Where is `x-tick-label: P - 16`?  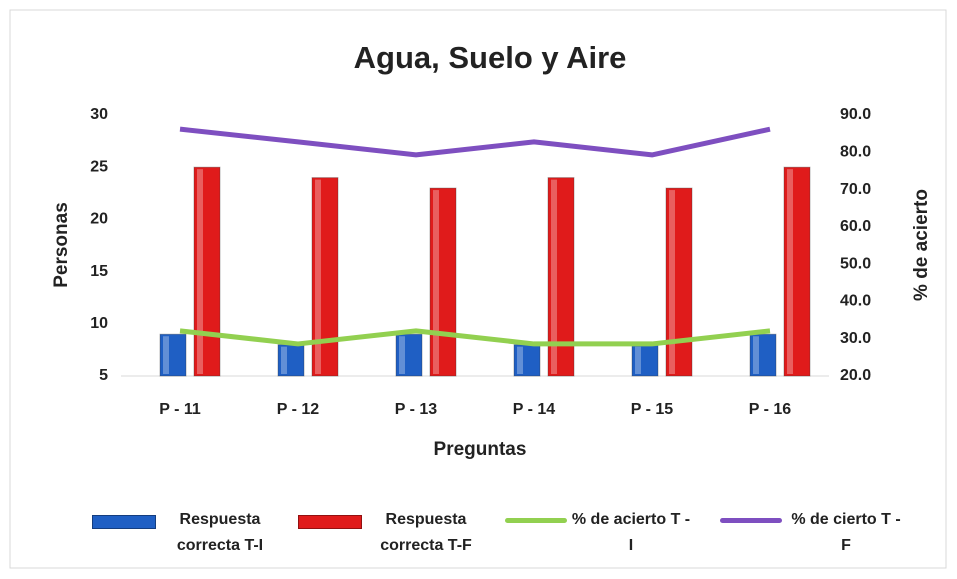
x-tick-label: P - 16 is located at coordinates (770, 409).